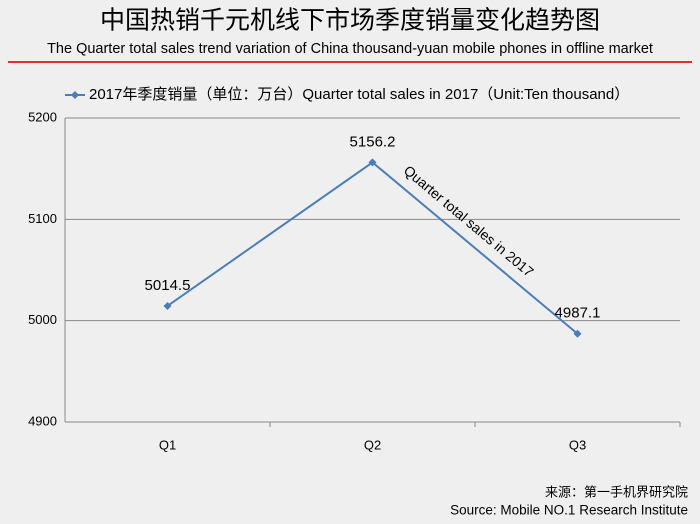 The image size is (700, 524). What do you see at coordinates (373, 141) in the screenshot?
I see `data-label: 5156.2` at bounding box center [373, 141].